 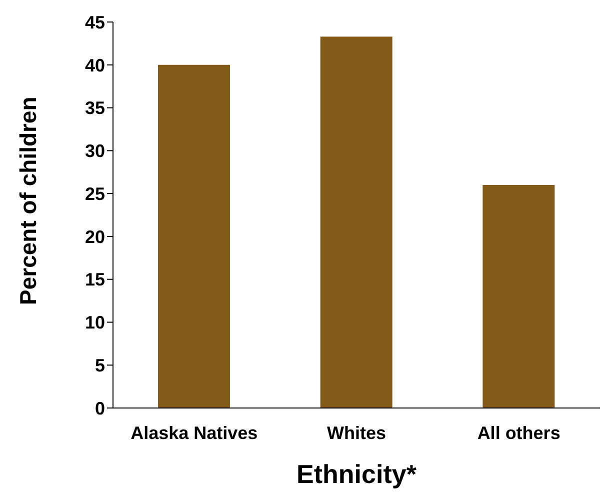 I want to click on y-tick-label: 20, so click(x=94, y=236).